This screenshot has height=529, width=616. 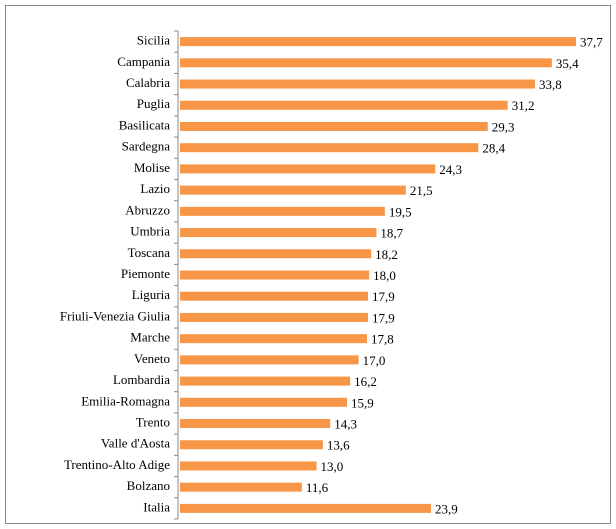 I want to click on category-label: Marche, so click(x=150, y=337).